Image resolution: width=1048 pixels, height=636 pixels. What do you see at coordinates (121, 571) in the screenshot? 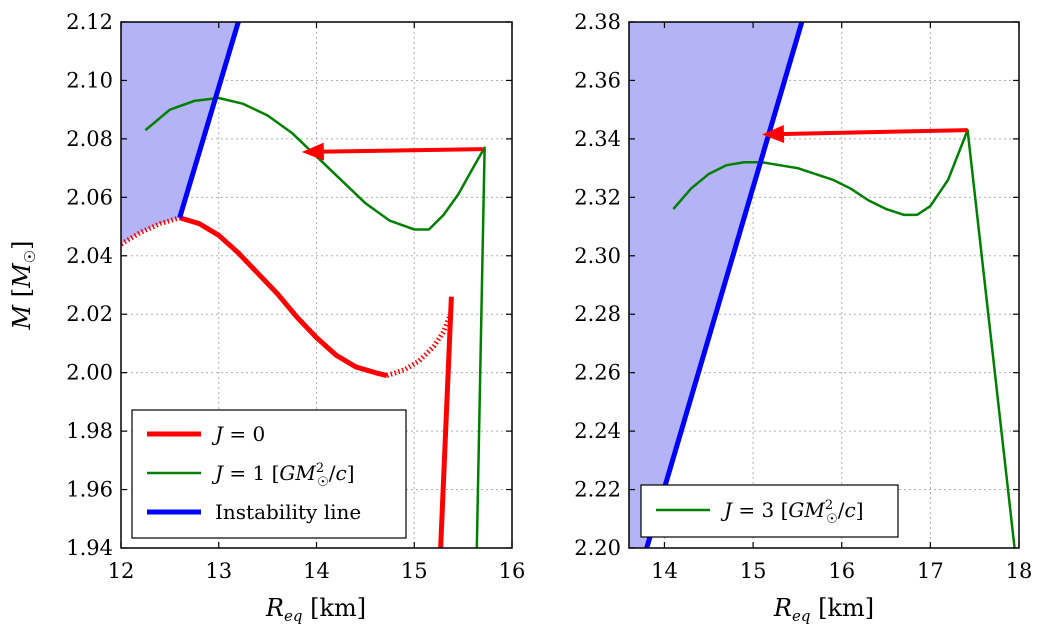
I see `x-tick-label: 12` at bounding box center [121, 571].